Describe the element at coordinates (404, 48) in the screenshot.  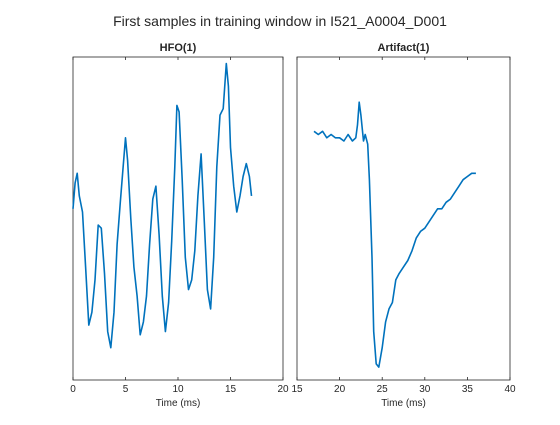
I see `subplot-title: Artifact(1)` at that location.